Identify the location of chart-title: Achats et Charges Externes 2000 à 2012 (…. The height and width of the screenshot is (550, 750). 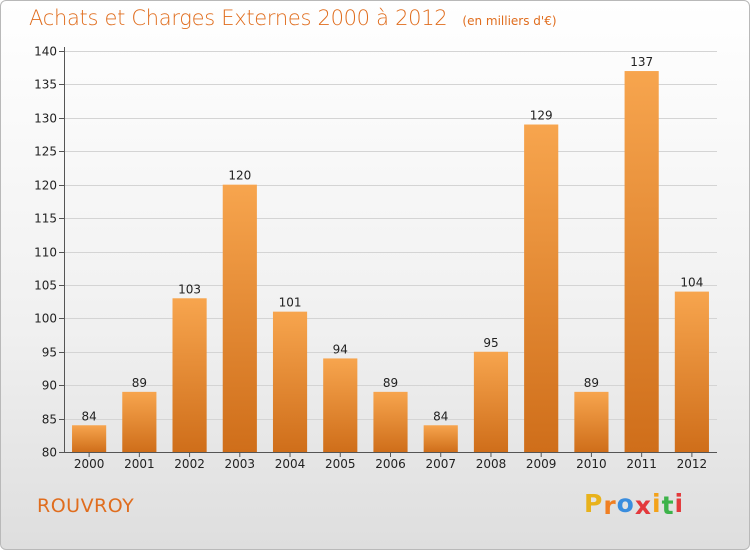
(293, 18).